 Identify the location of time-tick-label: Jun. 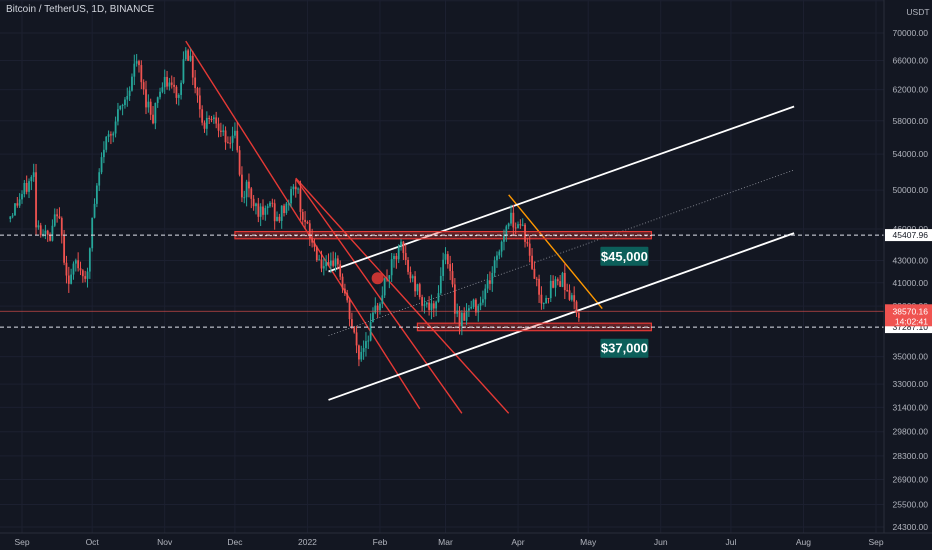
(661, 542).